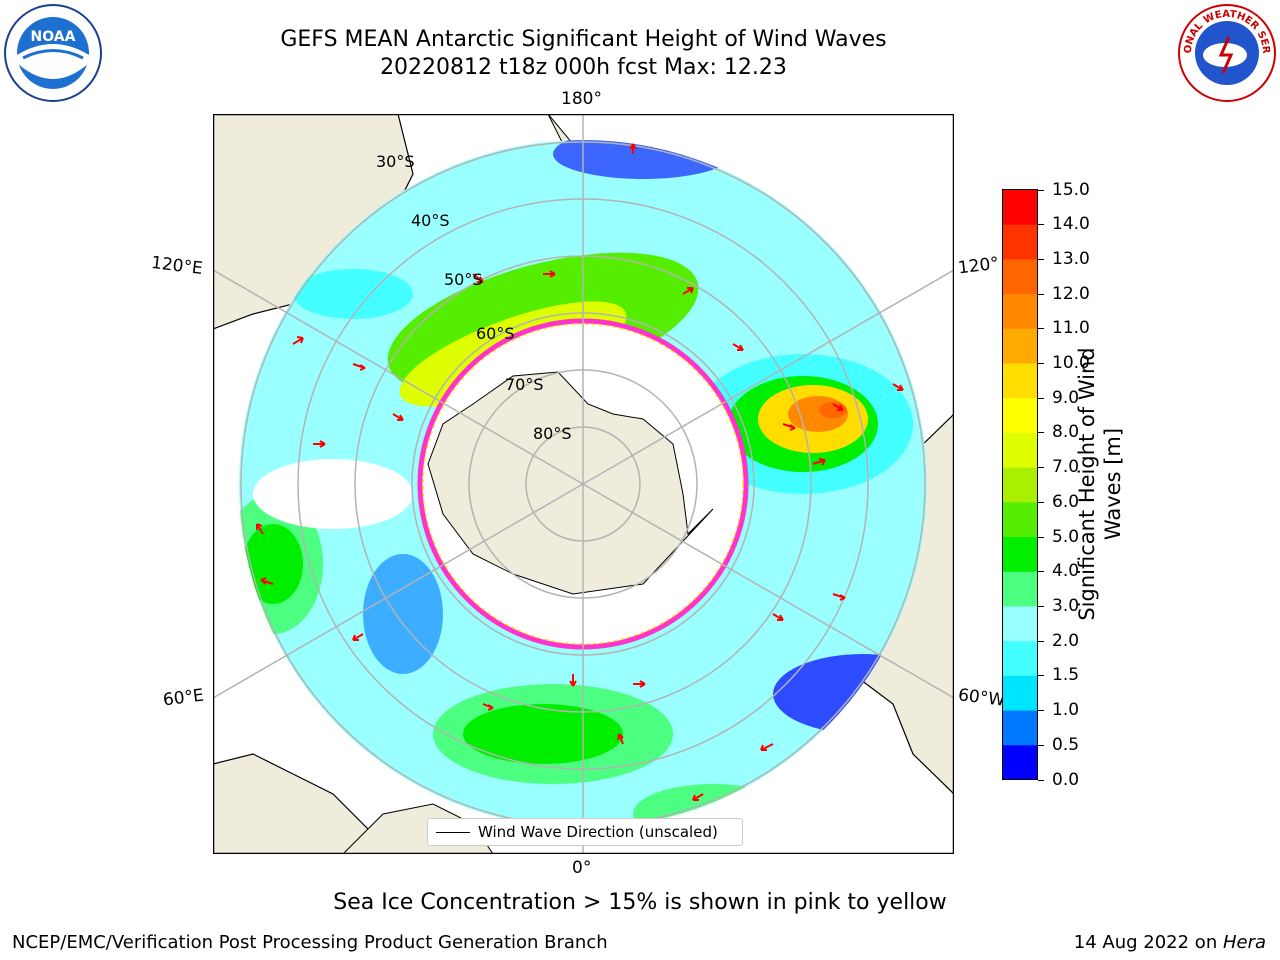  Describe the element at coordinates (1169, 942) in the screenshot. I see `footer-date: 14 Aug 2022 on Hera` at that location.